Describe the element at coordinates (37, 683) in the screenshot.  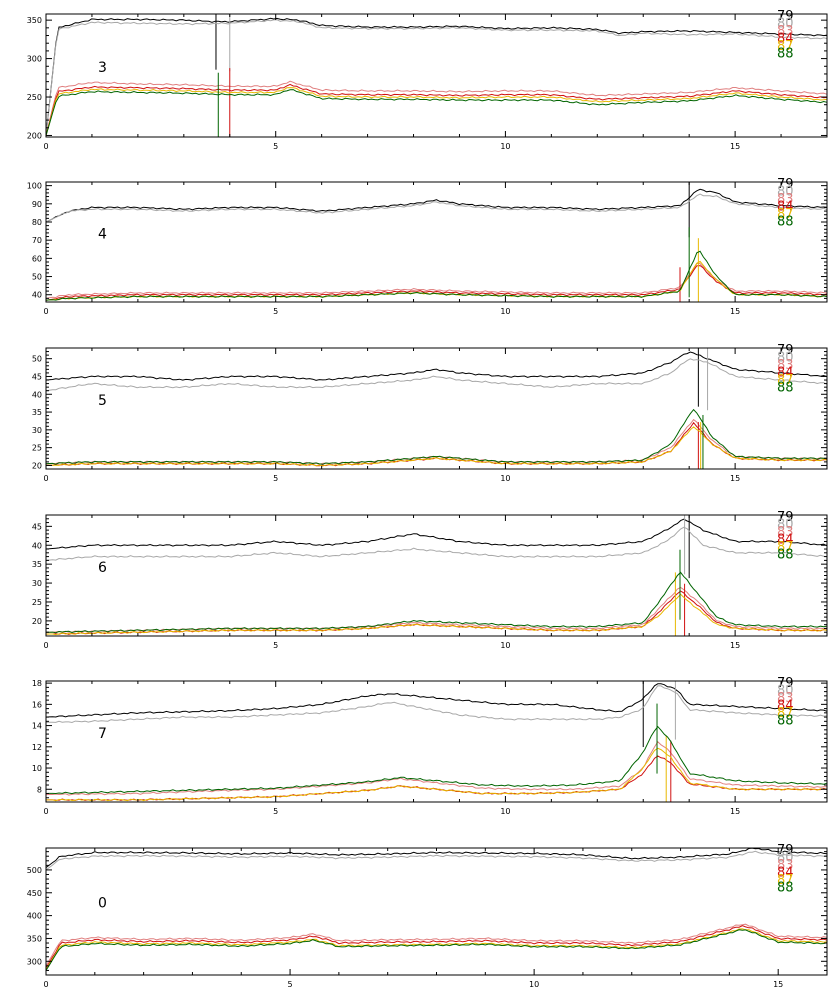
I see `y-tick-label: 18` at that location.